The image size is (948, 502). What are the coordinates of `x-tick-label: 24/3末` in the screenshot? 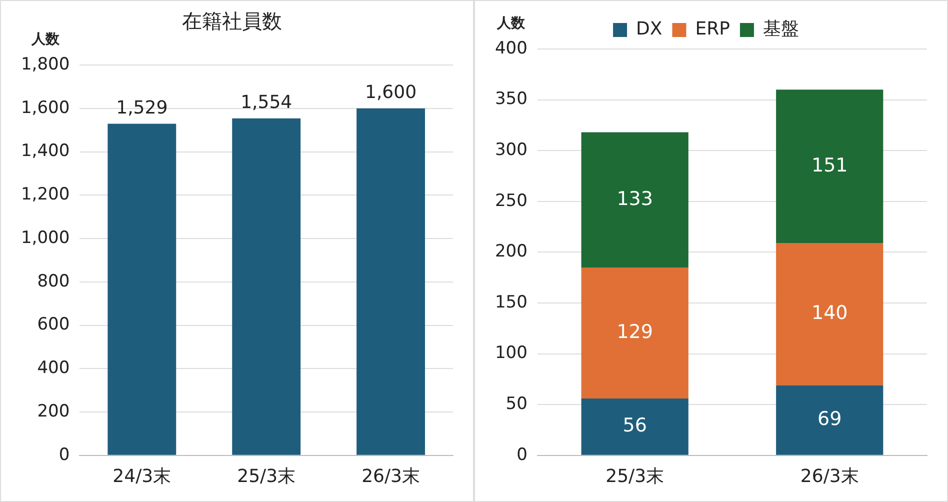 It's located at (142, 476).